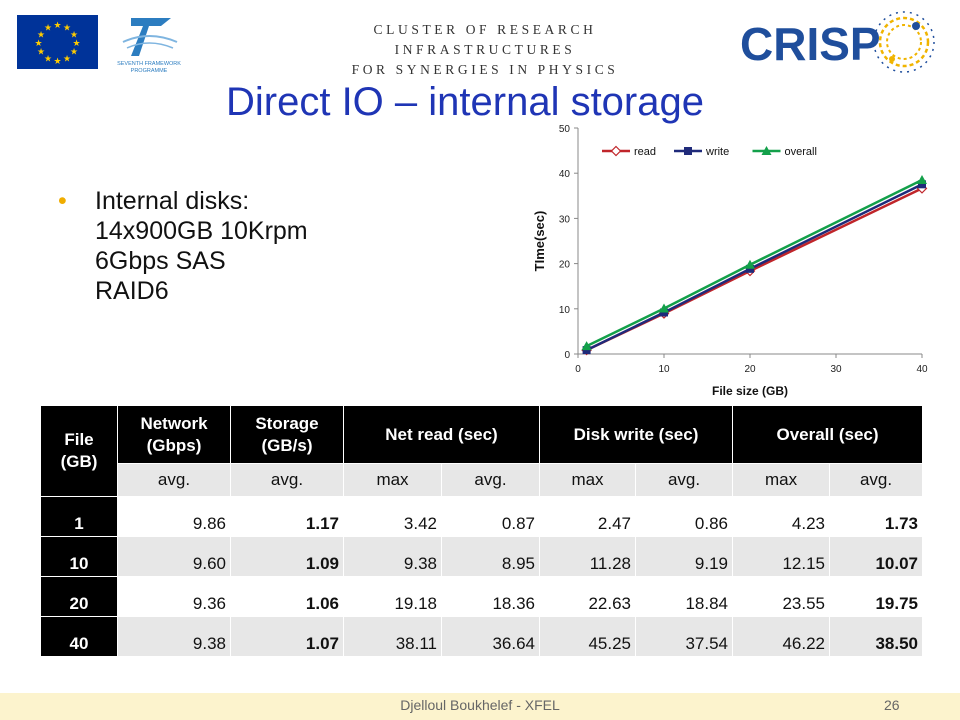  Describe the element at coordinates (79, 636) in the screenshot. I see `row-file-size: 40` at that location.